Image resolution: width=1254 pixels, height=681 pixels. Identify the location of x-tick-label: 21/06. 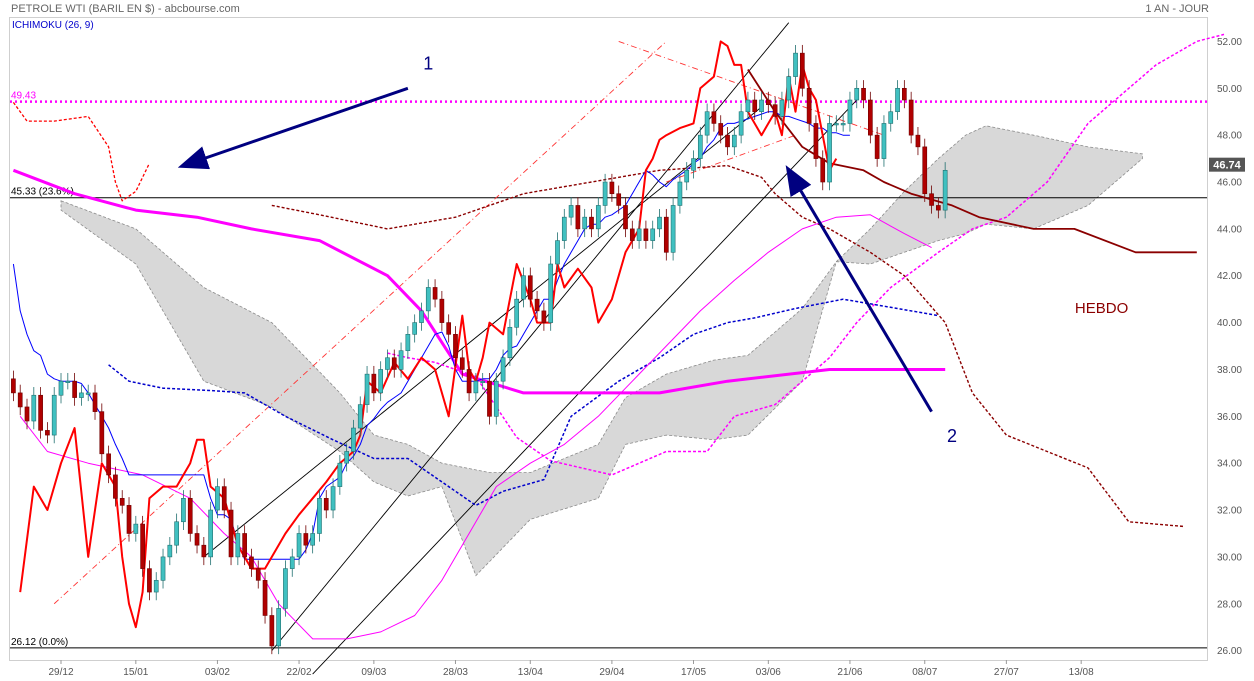
(849, 672).